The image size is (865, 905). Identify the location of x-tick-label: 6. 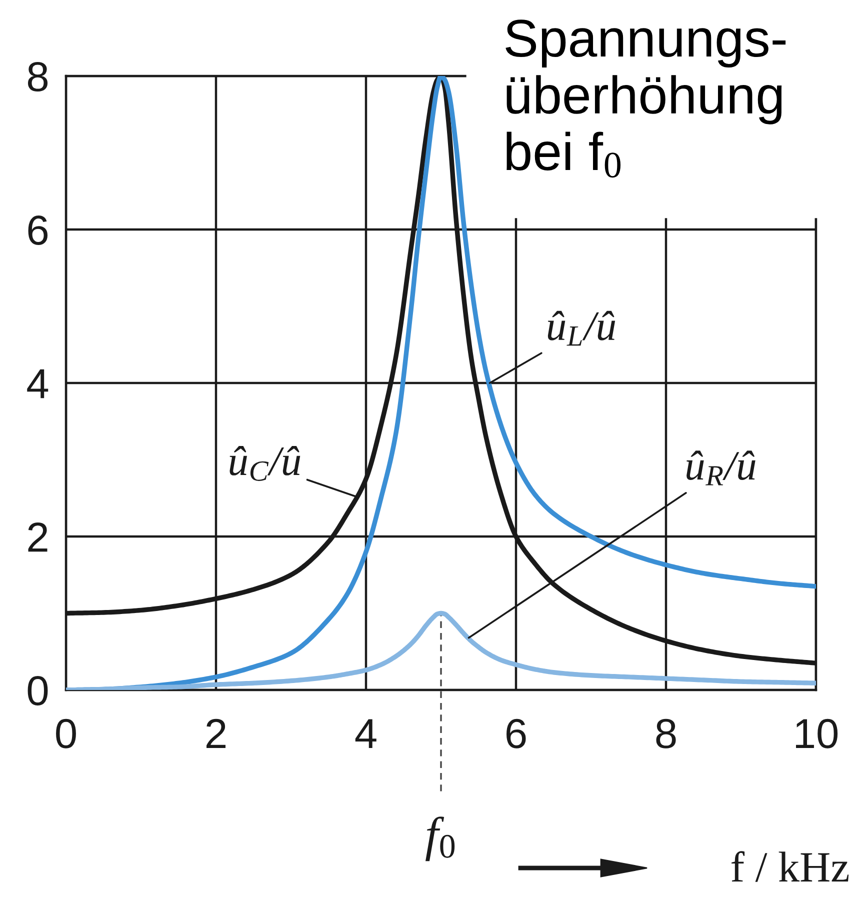
(516, 733).